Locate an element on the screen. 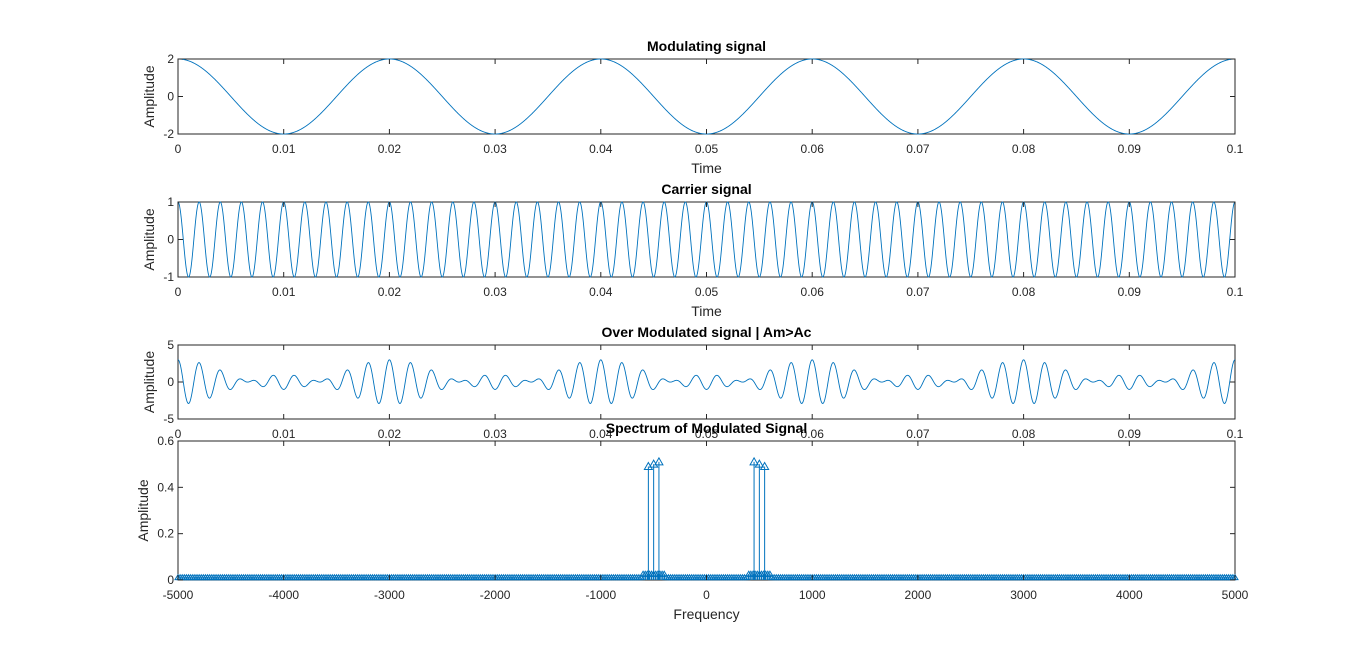 This screenshot has height=652, width=1366. subplot-title: Modulating signal is located at coordinates (706, 46).